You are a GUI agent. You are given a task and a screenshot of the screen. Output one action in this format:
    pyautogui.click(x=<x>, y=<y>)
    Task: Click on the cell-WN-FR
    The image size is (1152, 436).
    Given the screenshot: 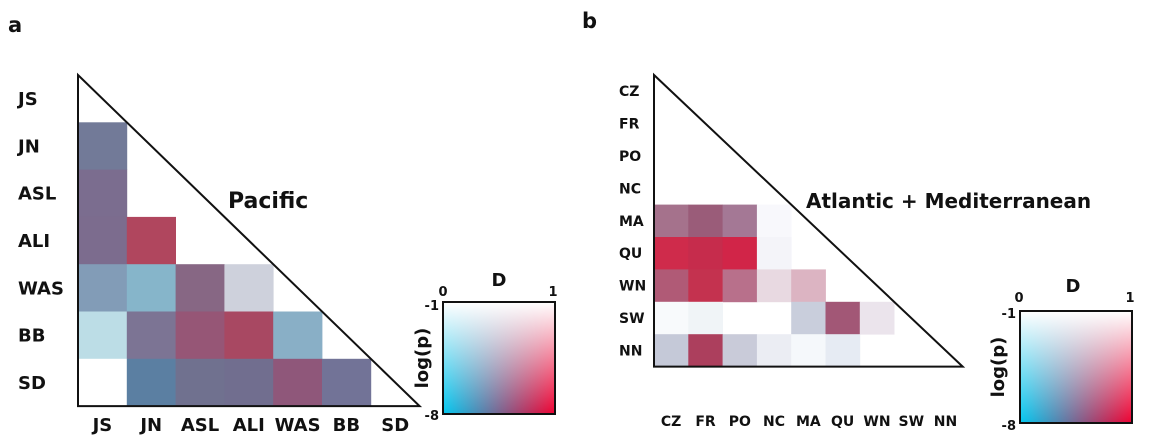 What is the action you would take?
    pyautogui.click(x=705, y=286)
    